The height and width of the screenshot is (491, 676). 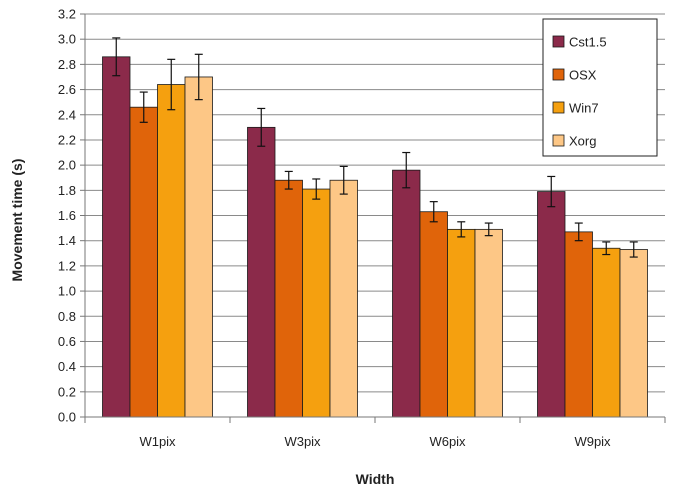 What do you see at coordinates (67, 114) in the screenshot?
I see `y-tick-label: 2.4` at bounding box center [67, 114].